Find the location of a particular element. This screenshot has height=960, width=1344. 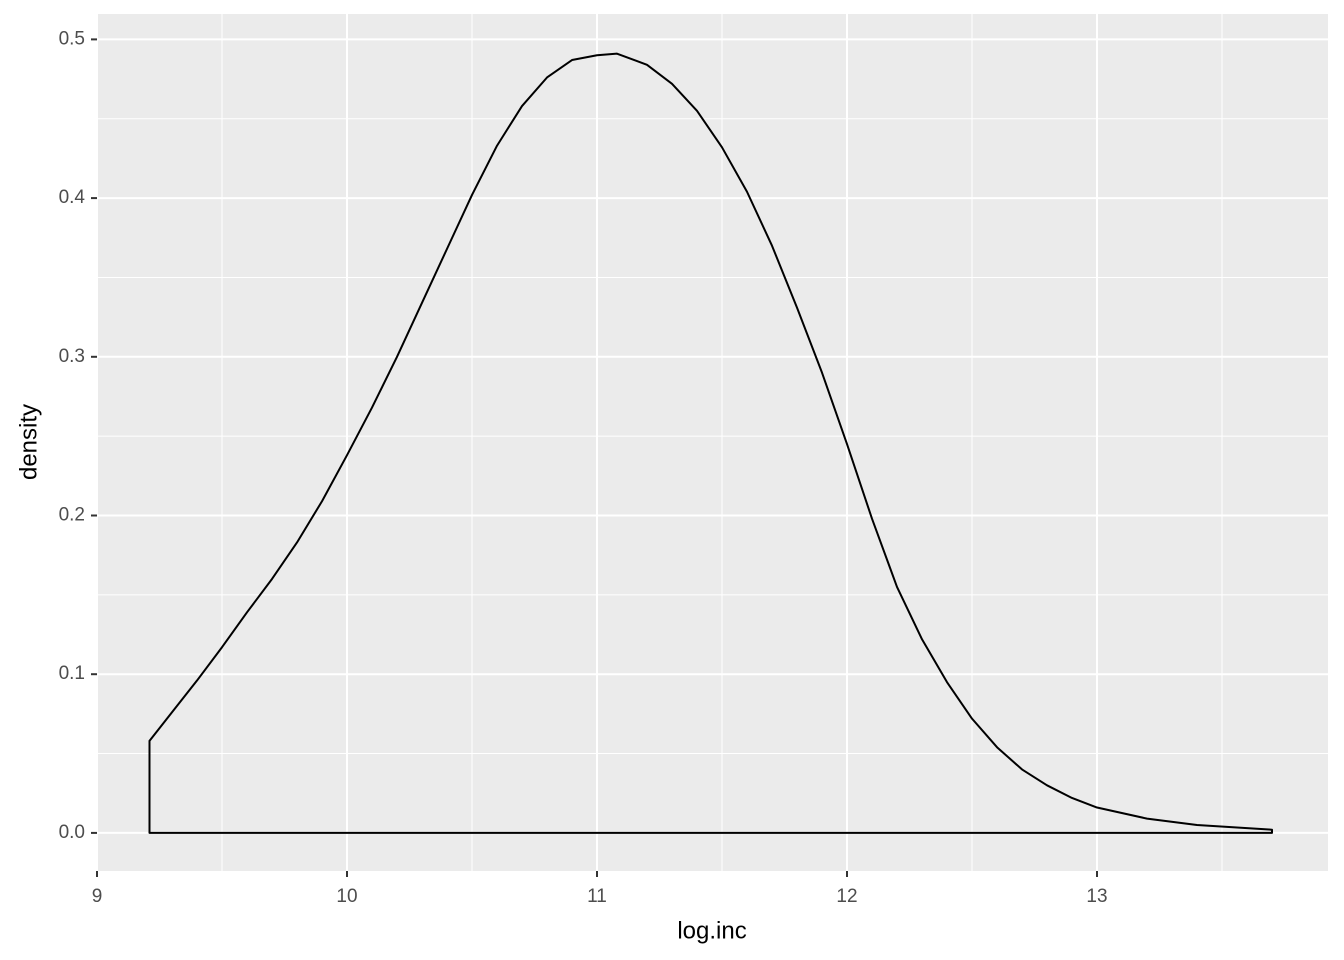

x-tick-label: 13 is located at coordinates (1096, 896).